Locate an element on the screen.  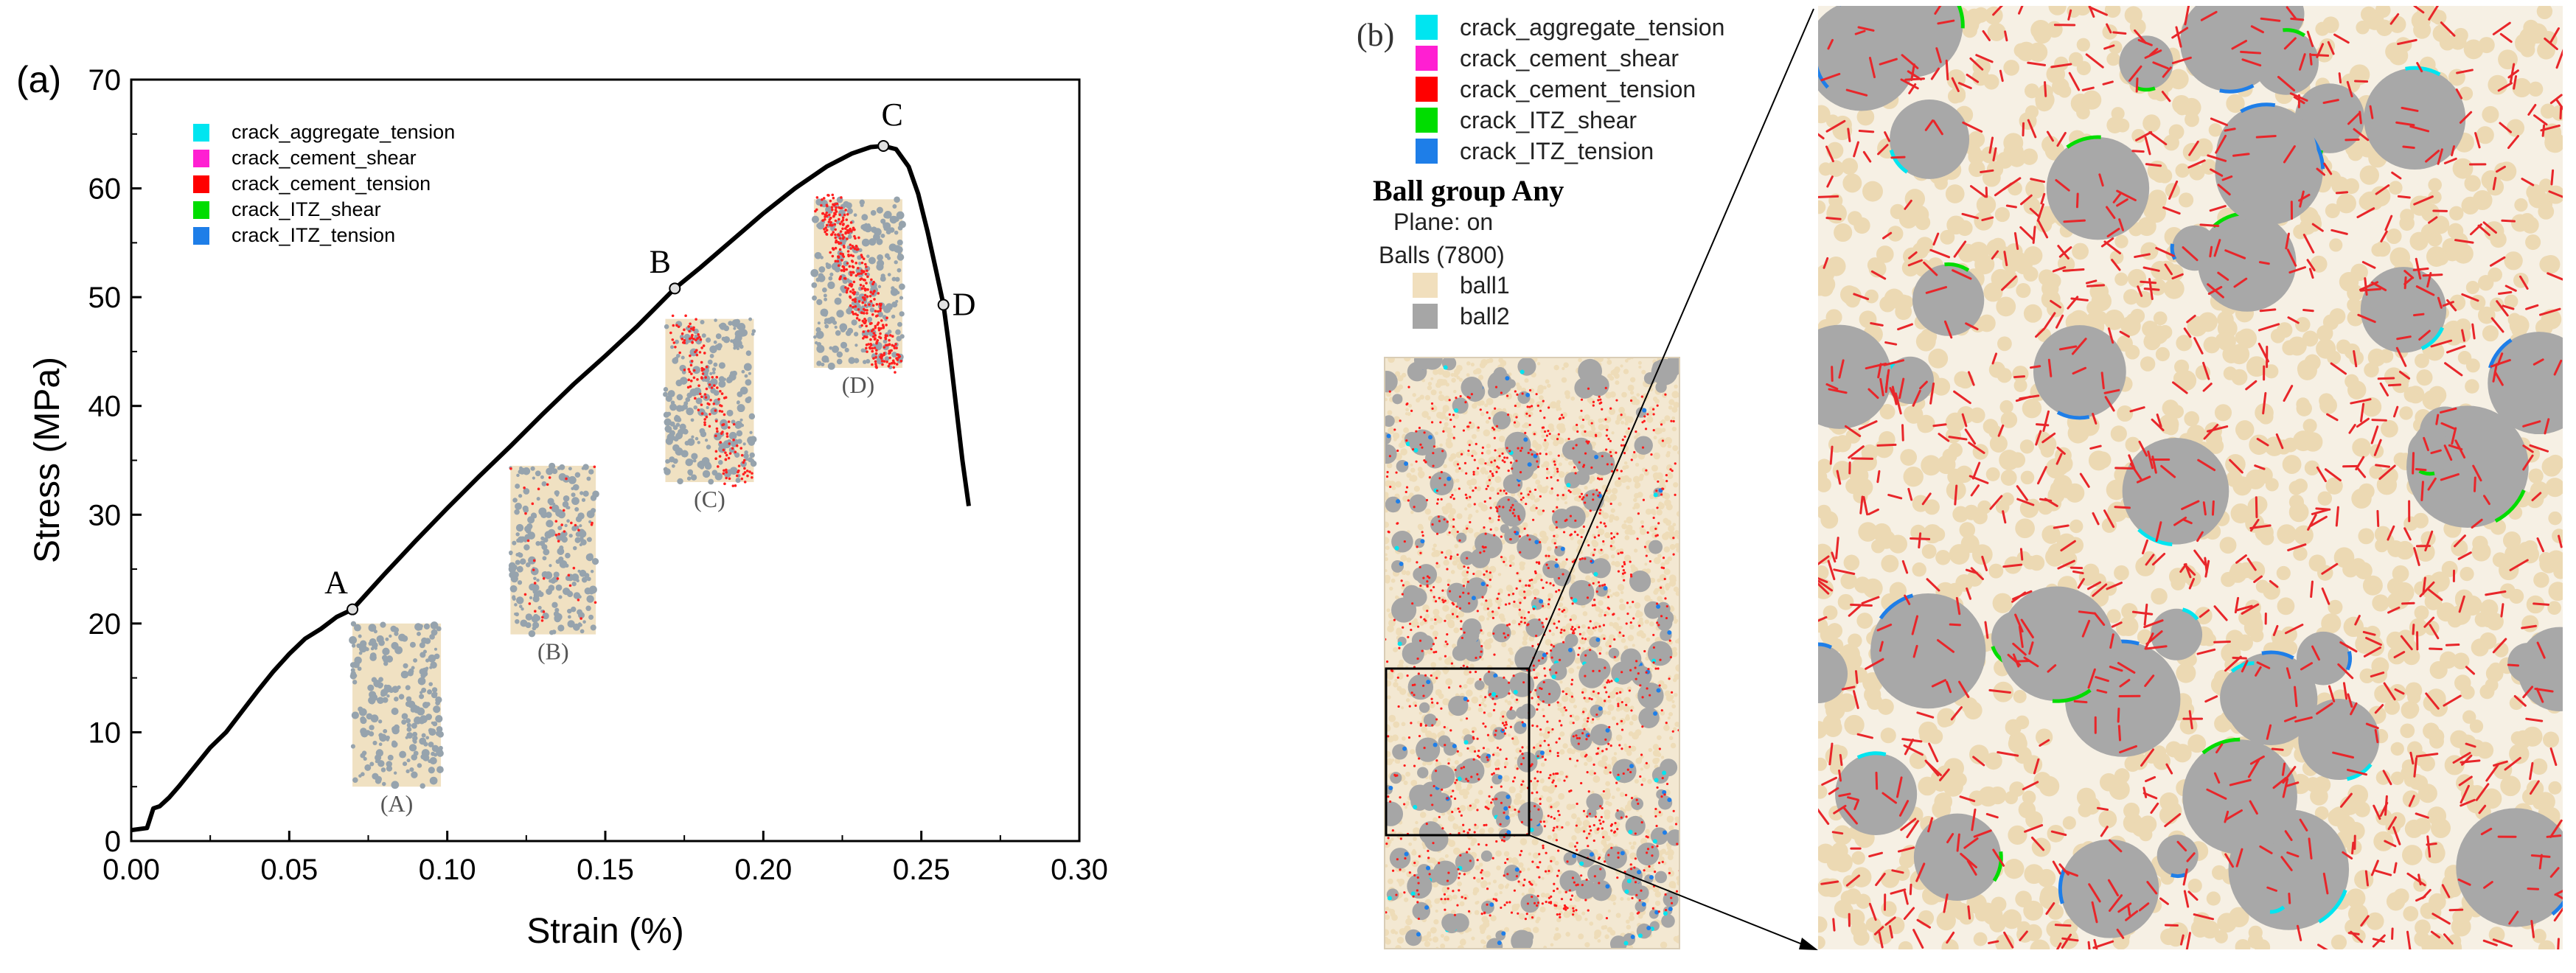
legend-label: crack_ITZ_tension is located at coordinates (1557, 151).